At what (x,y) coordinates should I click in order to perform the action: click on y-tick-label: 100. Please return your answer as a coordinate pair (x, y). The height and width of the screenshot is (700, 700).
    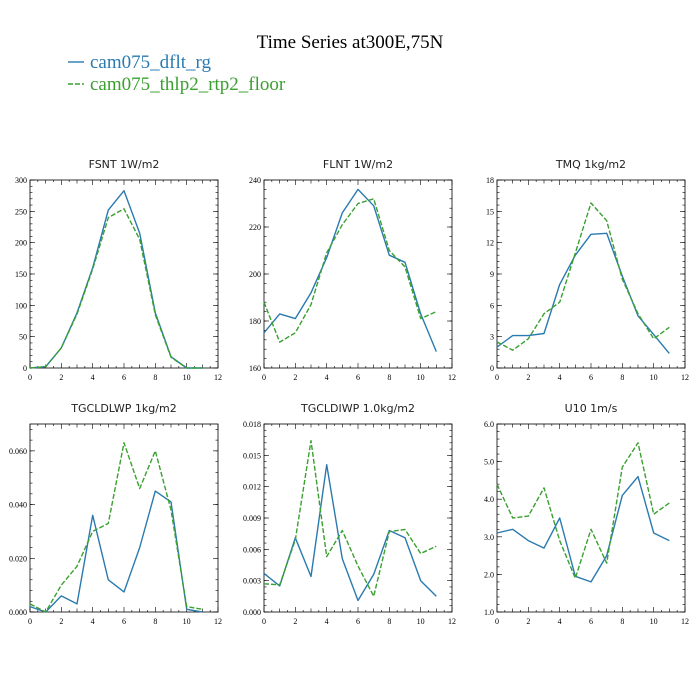
    Looking at the image, I should click on (21, 305).